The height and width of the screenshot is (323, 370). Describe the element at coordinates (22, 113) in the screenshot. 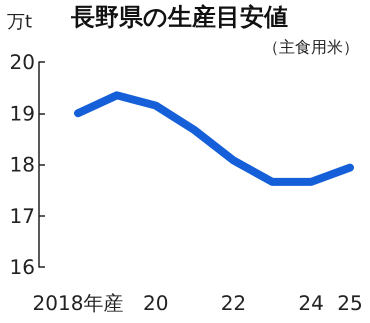

I see `y-tick-label: 19` at that location.